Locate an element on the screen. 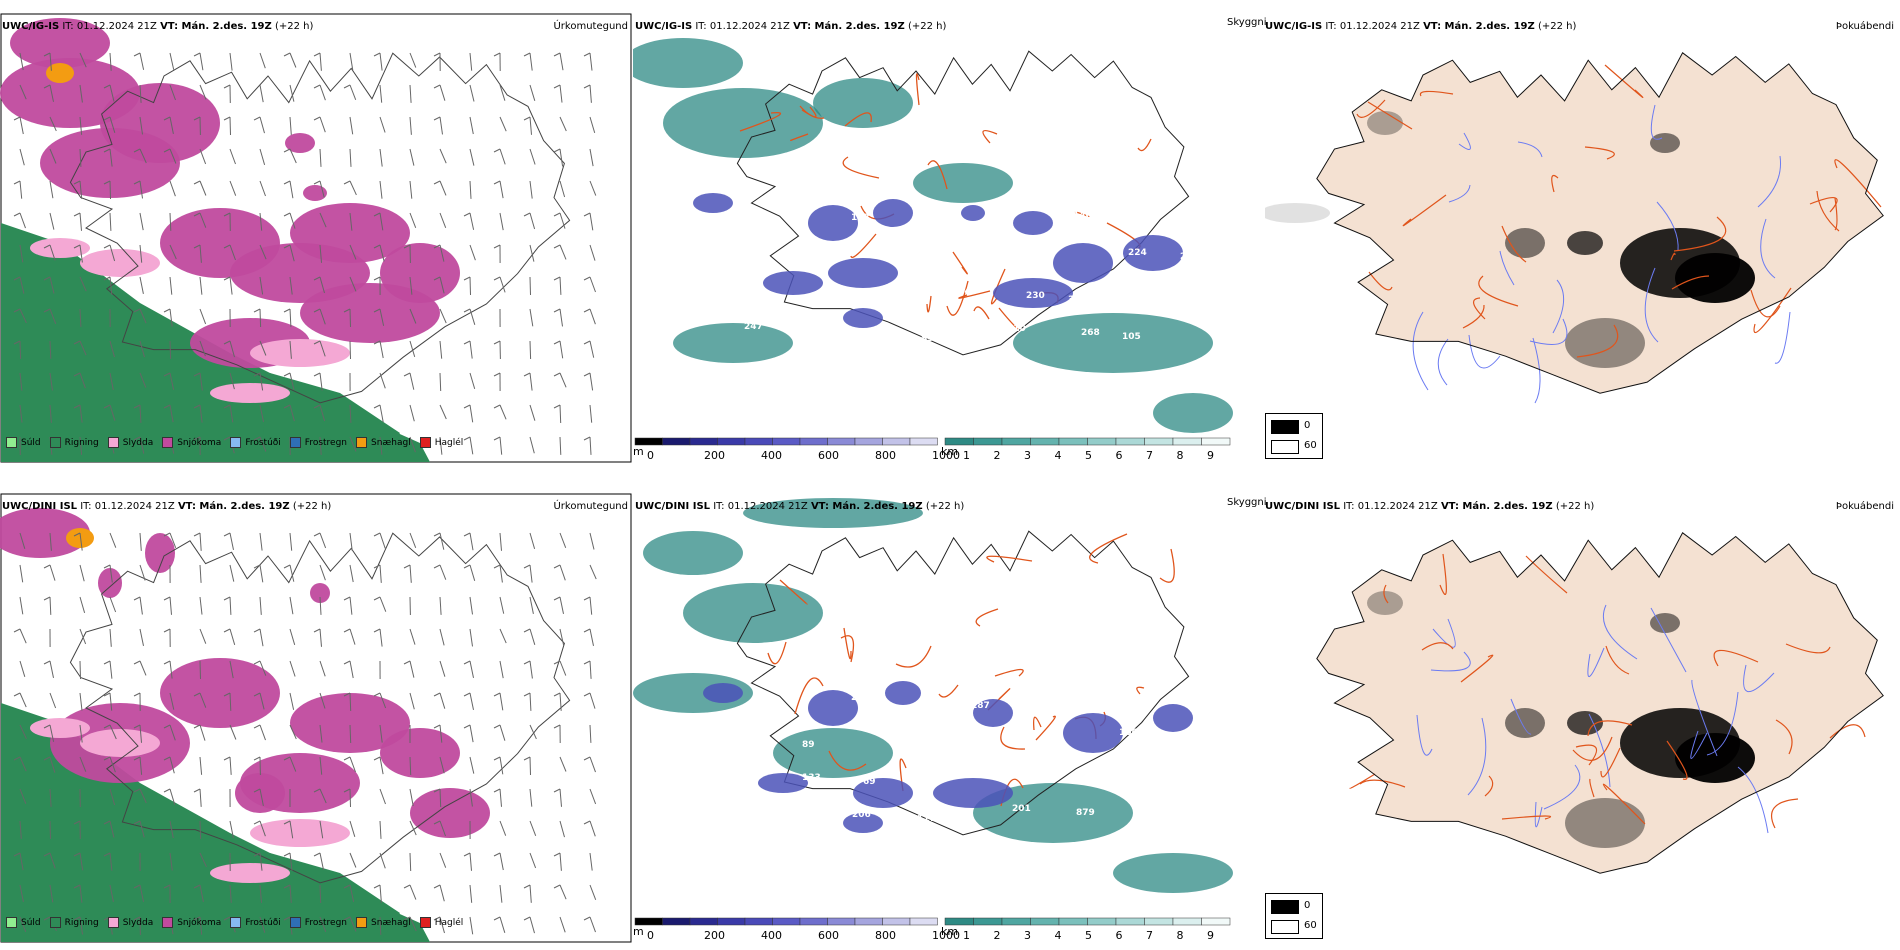  cloud-base-label: 831 is located at coordinates (1186, 737).